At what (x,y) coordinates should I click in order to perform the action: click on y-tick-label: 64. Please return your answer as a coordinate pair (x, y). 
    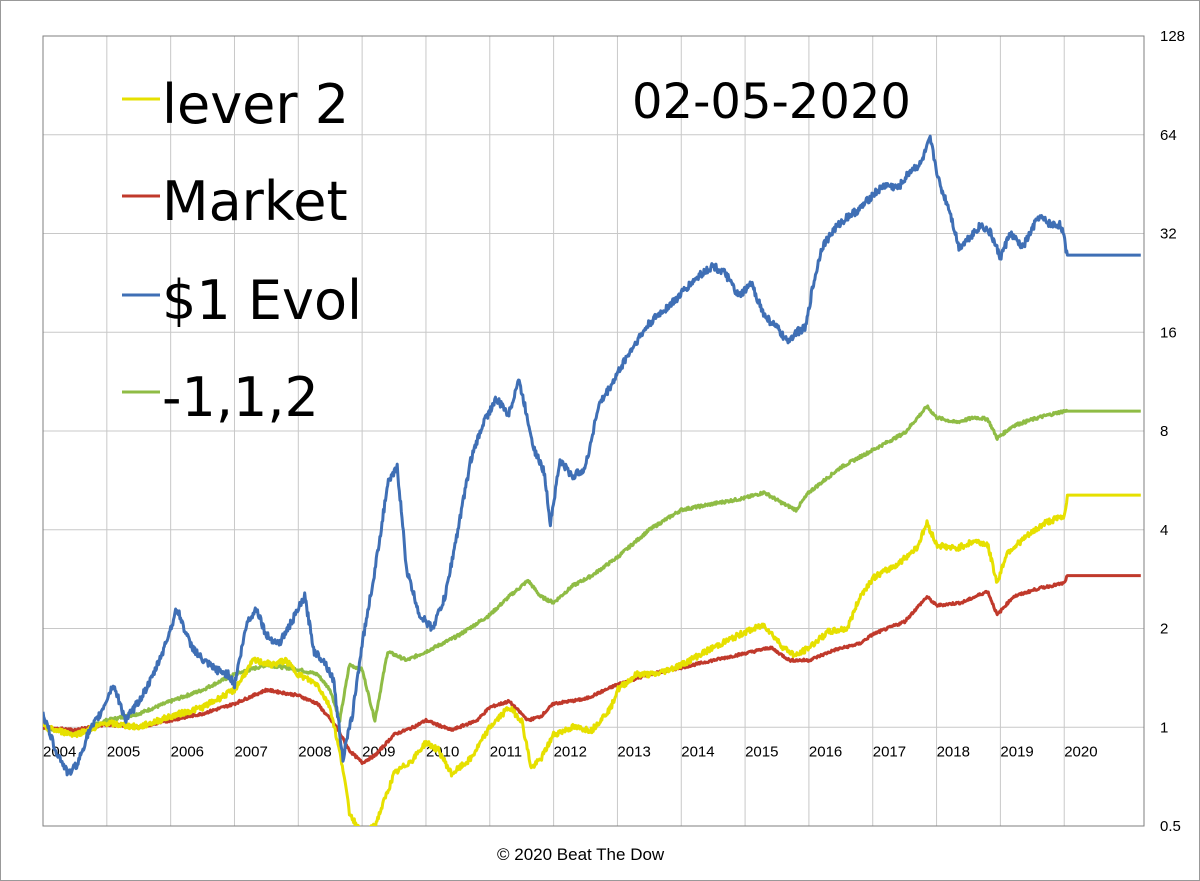
    Looking at the image, I should click on (1168, 135).